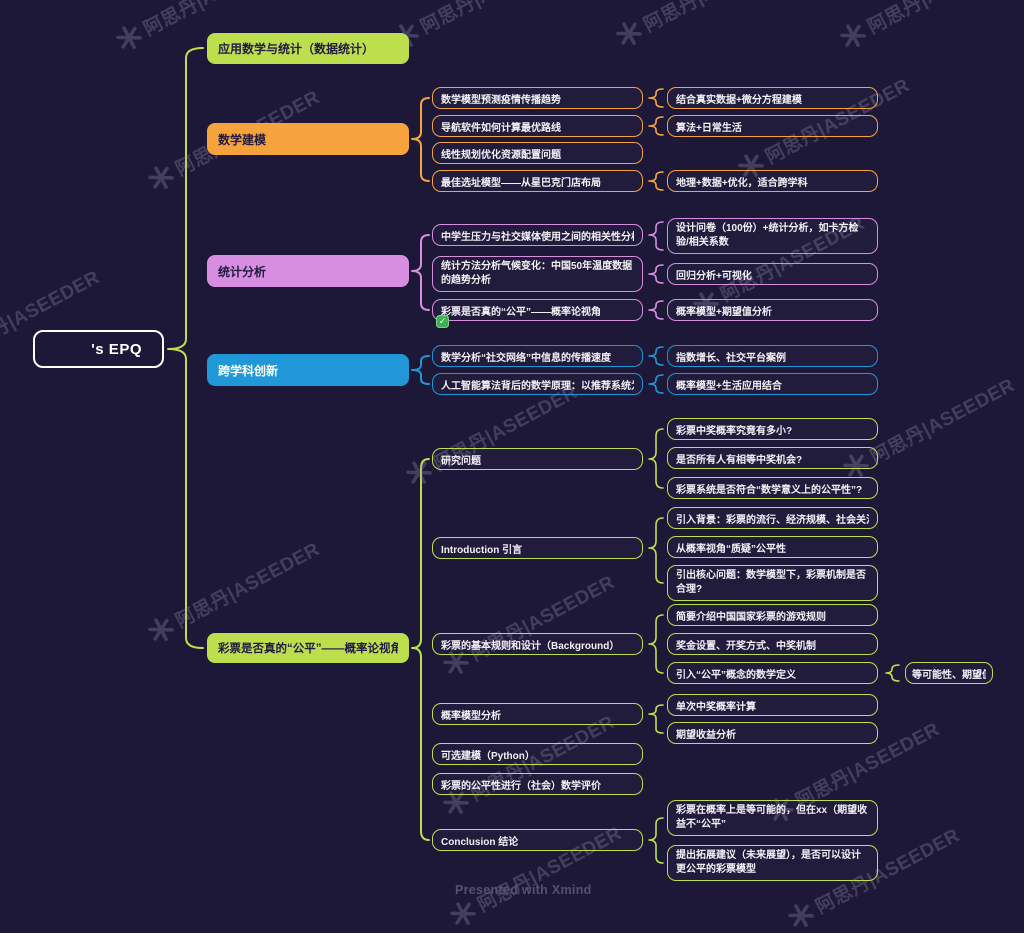  Describe the element at coordinates (537, 840) in the screenshot. I see `section-conclusion: Conclusion 结论` at that location.